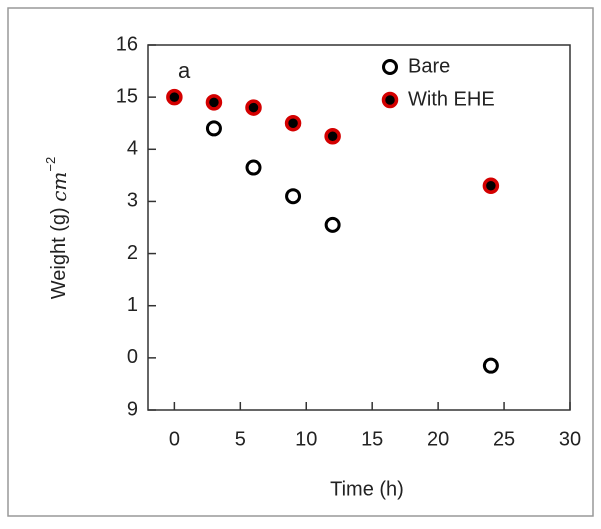 Image resolution: width=601 pixels, height=529 pixels. I want to click on y-tick-label: 9, so click(132, 409).